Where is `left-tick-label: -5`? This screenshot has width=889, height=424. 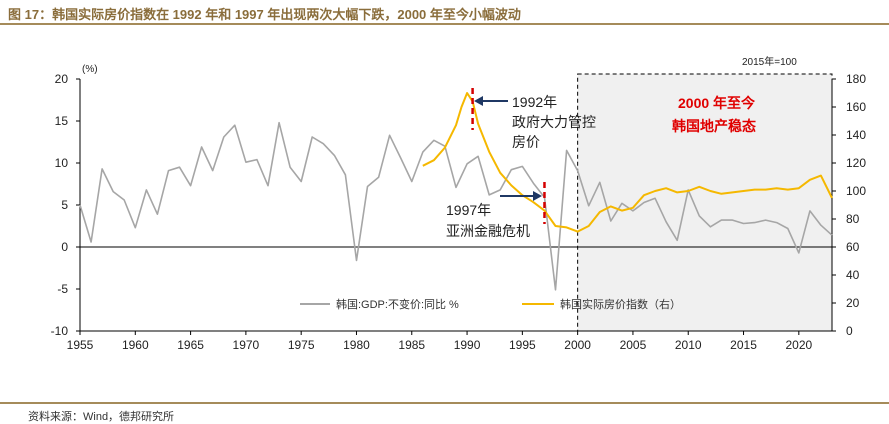
left-tick-label: -5 is located at coordinates (62, 289).